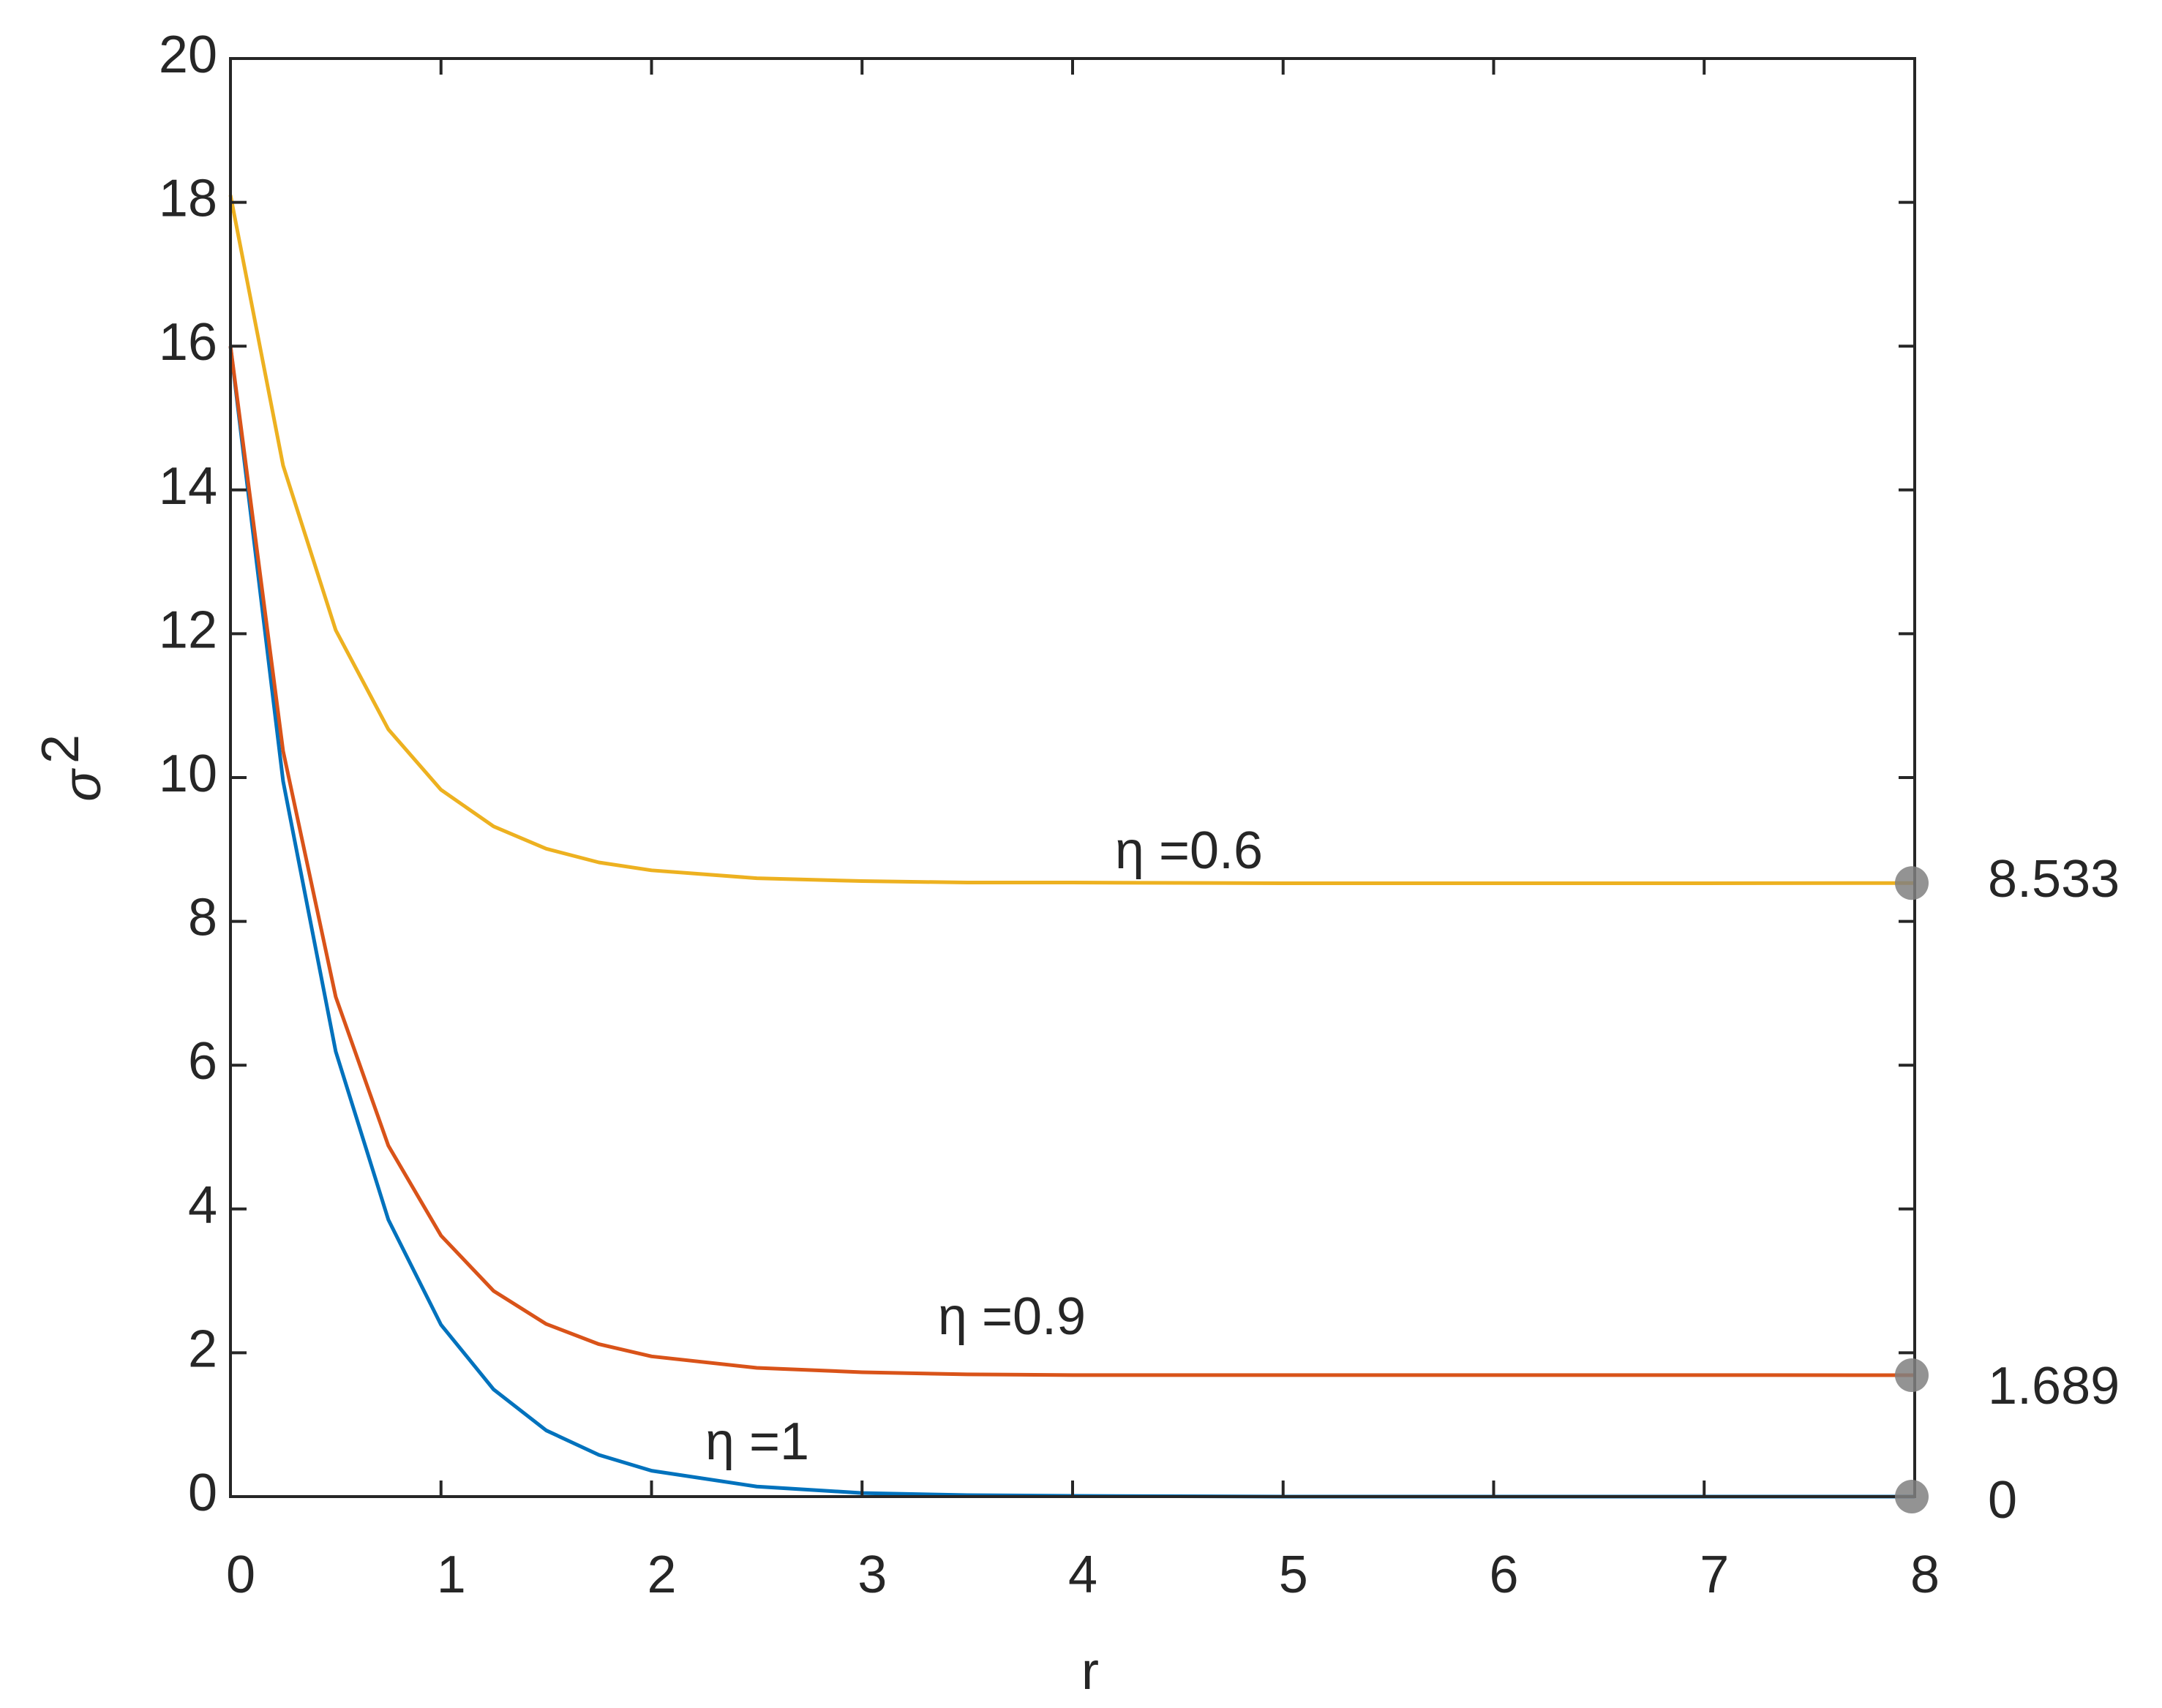  I want to click on x-tick-label: 7, so click(1714, 1575).